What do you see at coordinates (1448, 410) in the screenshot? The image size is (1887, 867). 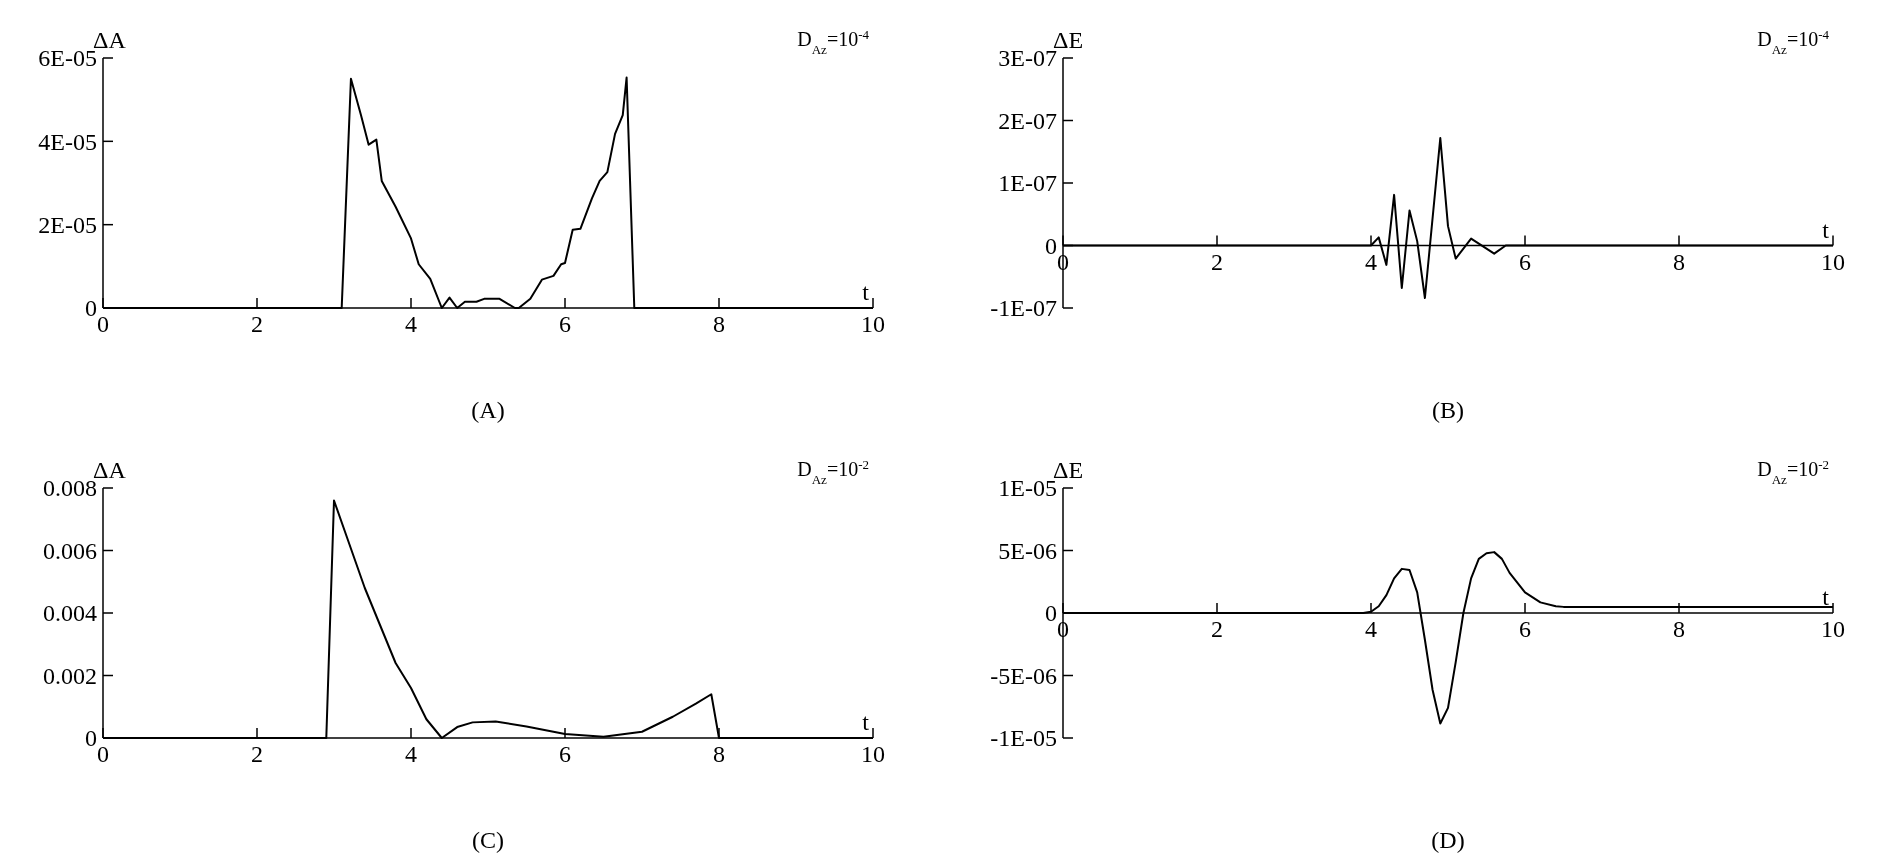 I see `text: (B)` at bounding box center [1448, 410].